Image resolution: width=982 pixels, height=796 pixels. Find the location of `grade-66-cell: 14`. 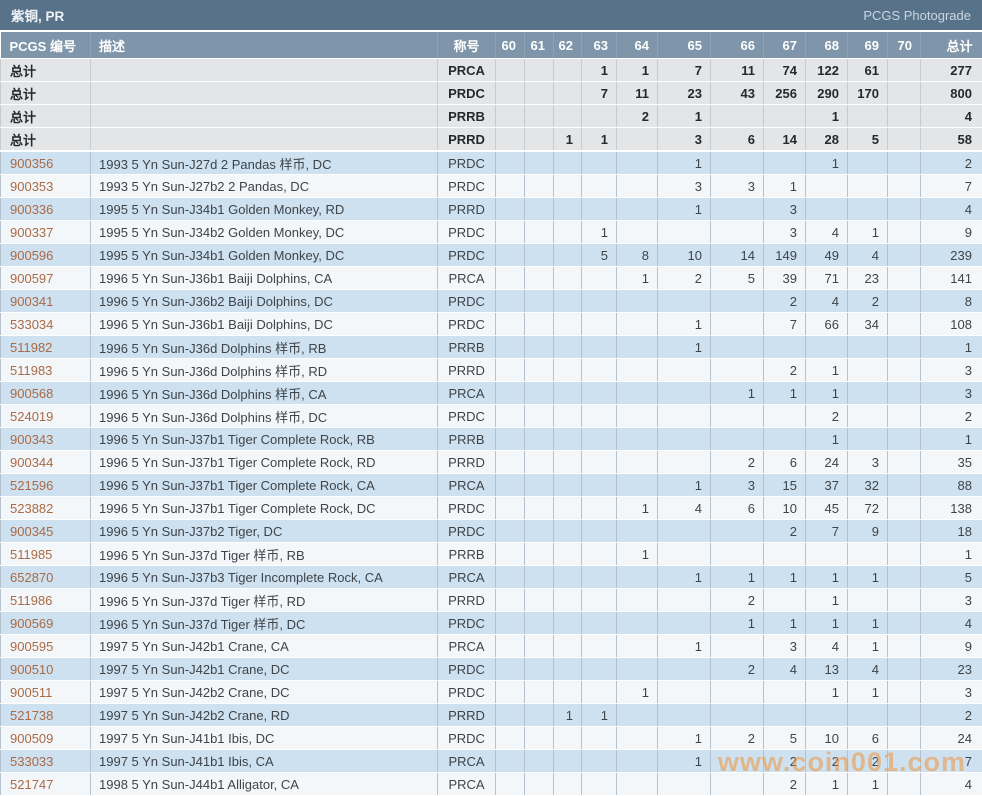

grade-66-cell: 14 is located at coordinates (737, 255).